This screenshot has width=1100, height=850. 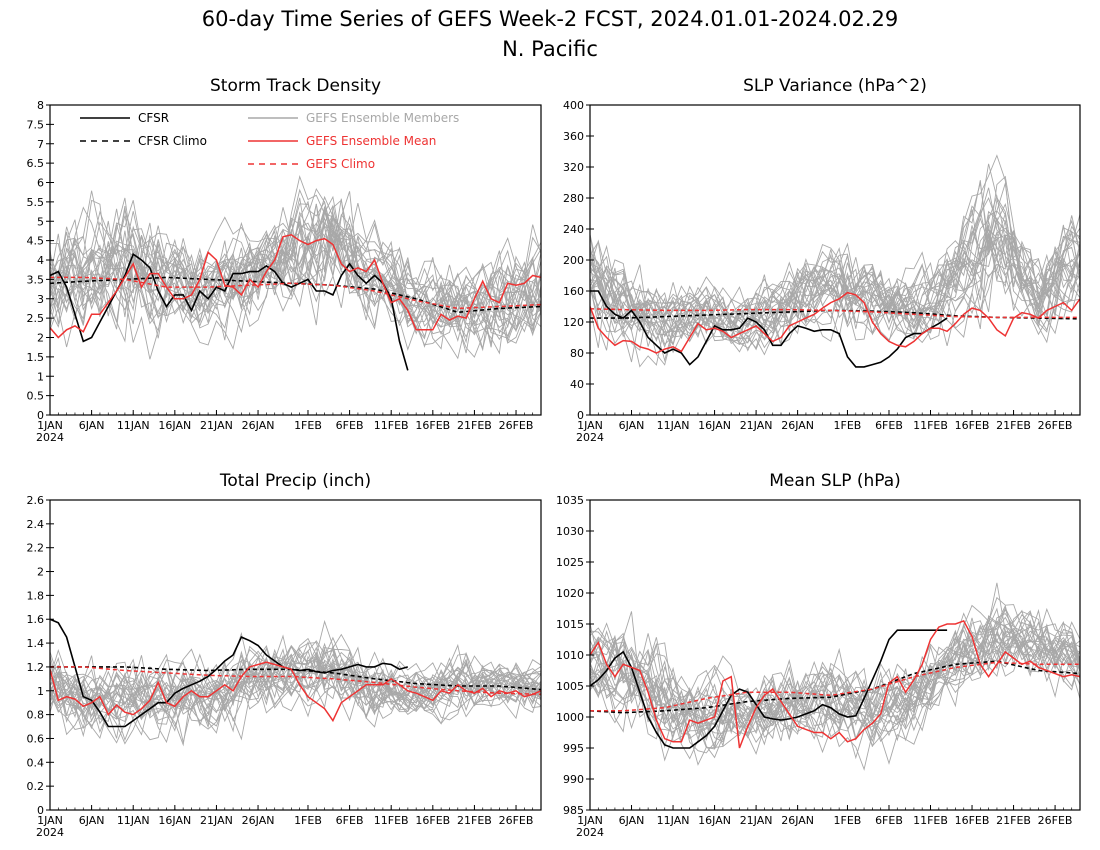 What do you see at coordinates (36, 318) in the screenshot?
I see `y-tick-label: 2.5` at bounding box center [36, 318].